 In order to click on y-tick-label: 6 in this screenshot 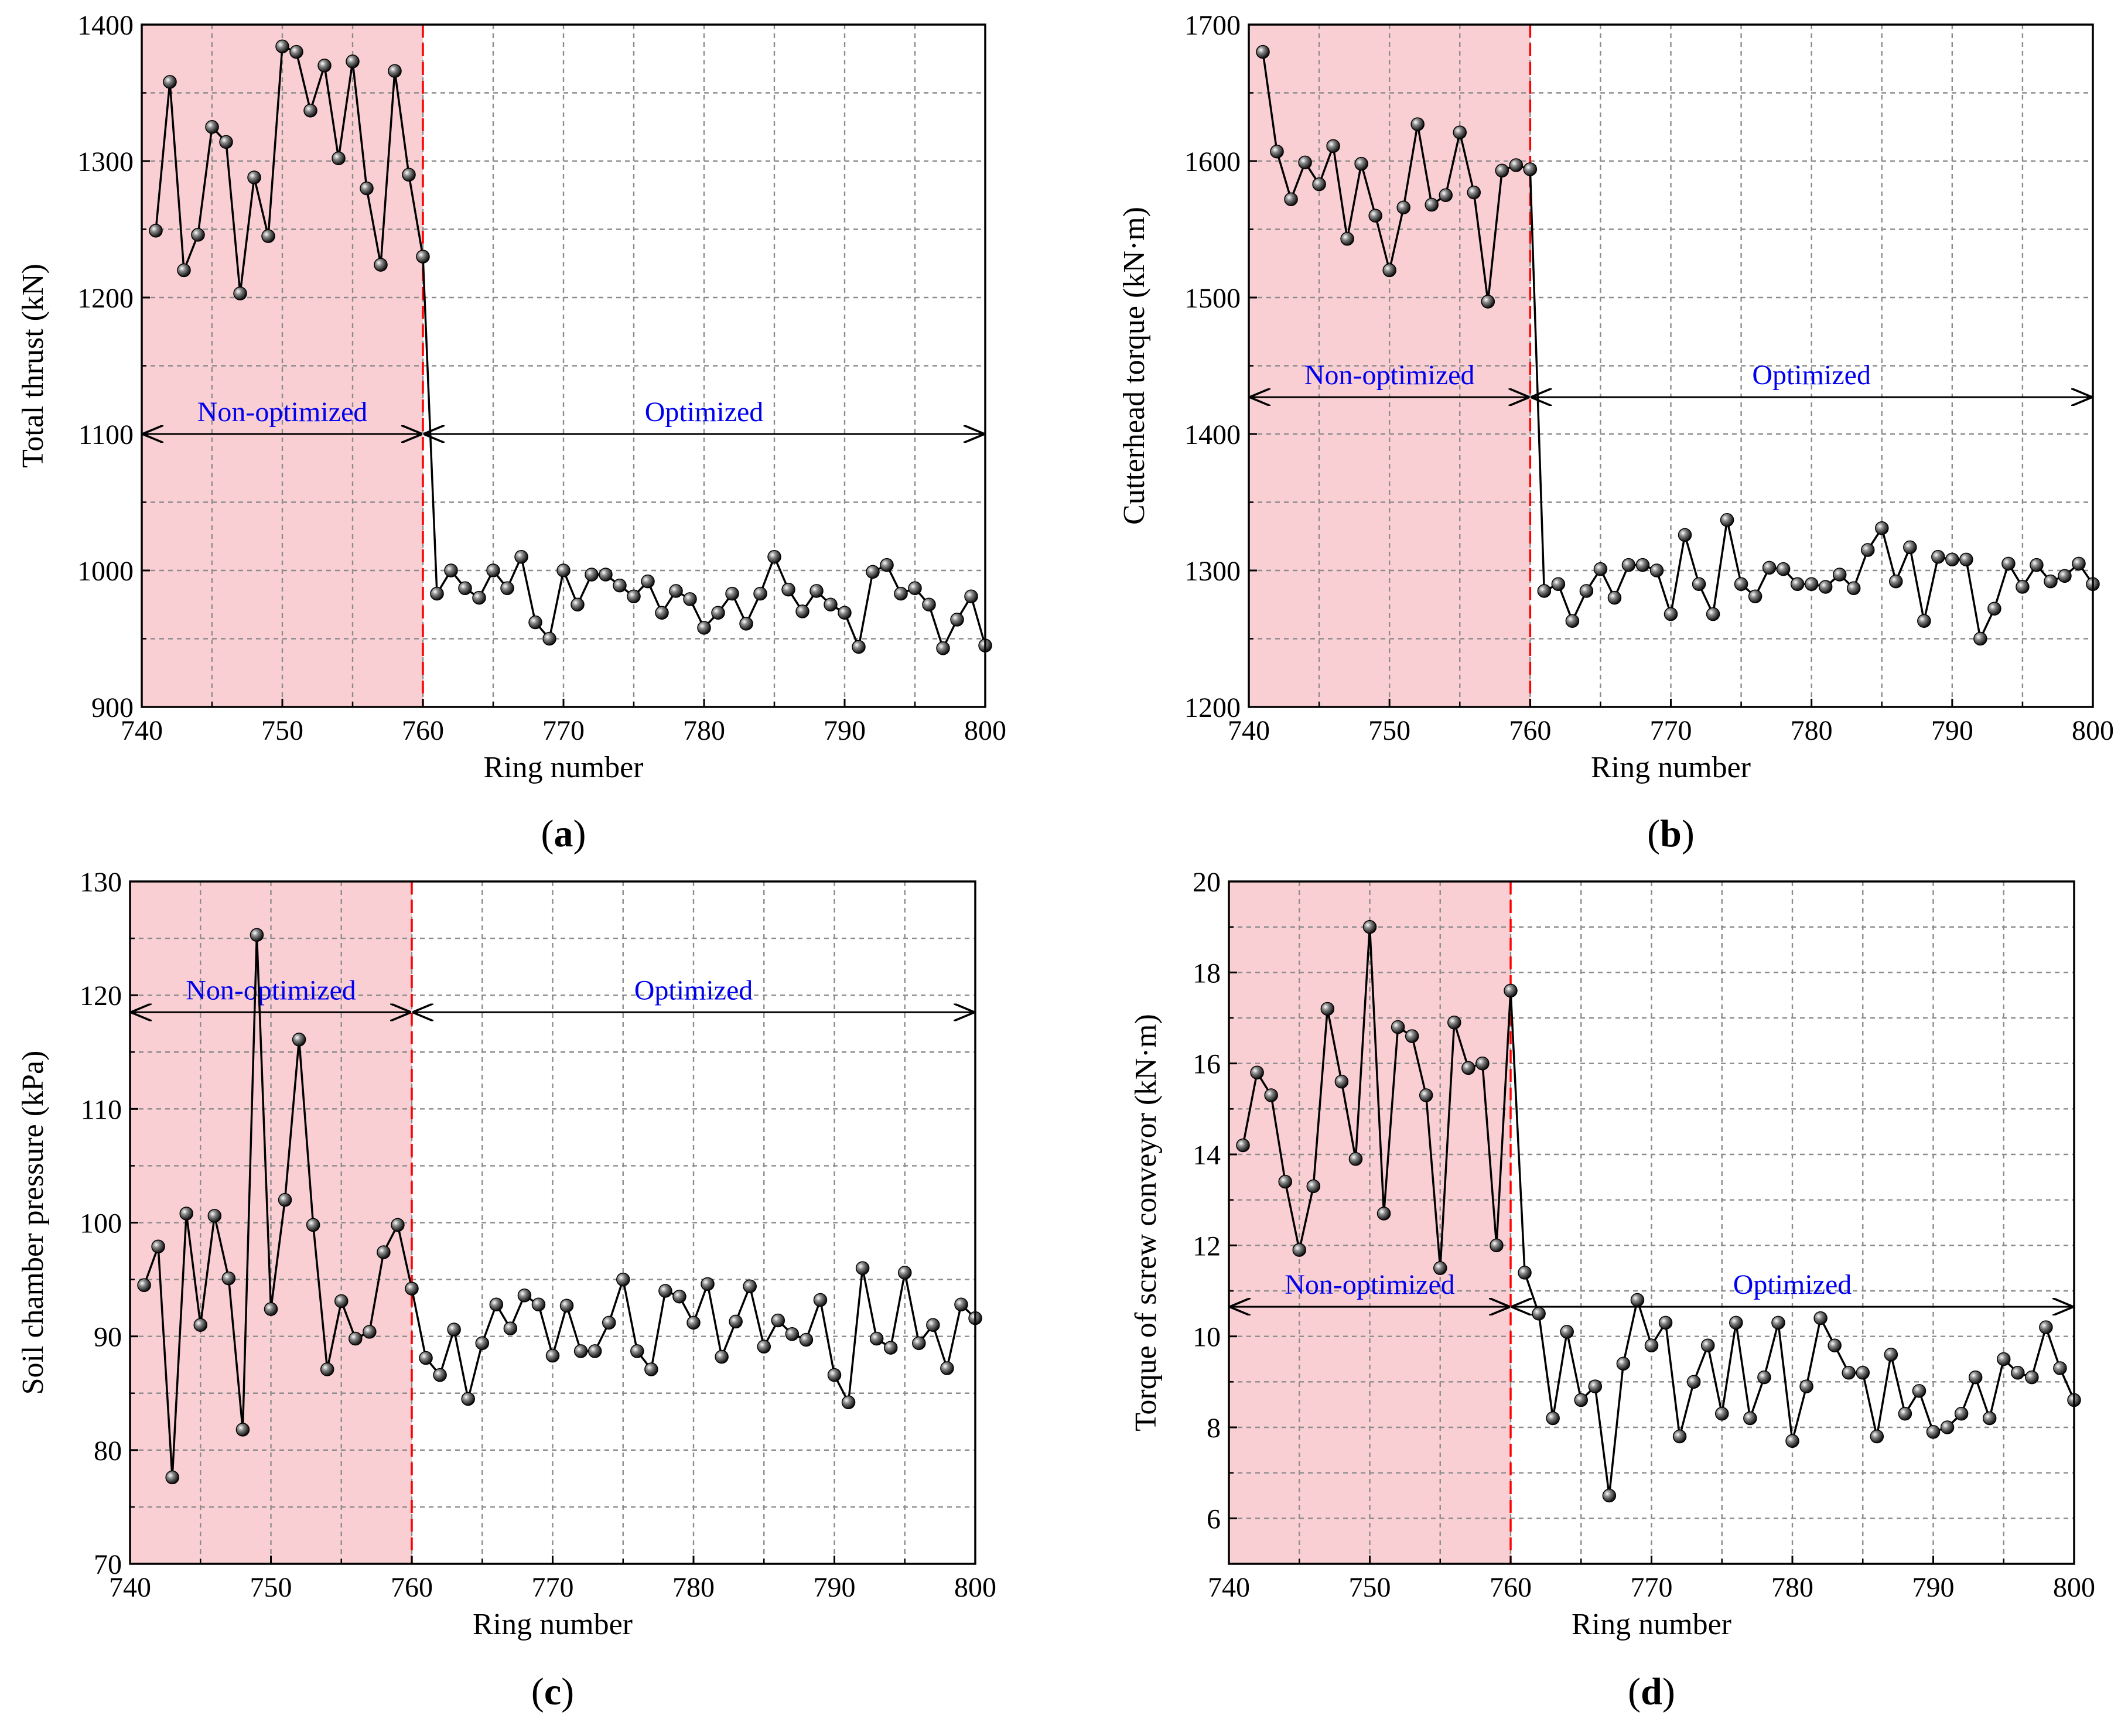, I will do `click(1214, 1519)`.